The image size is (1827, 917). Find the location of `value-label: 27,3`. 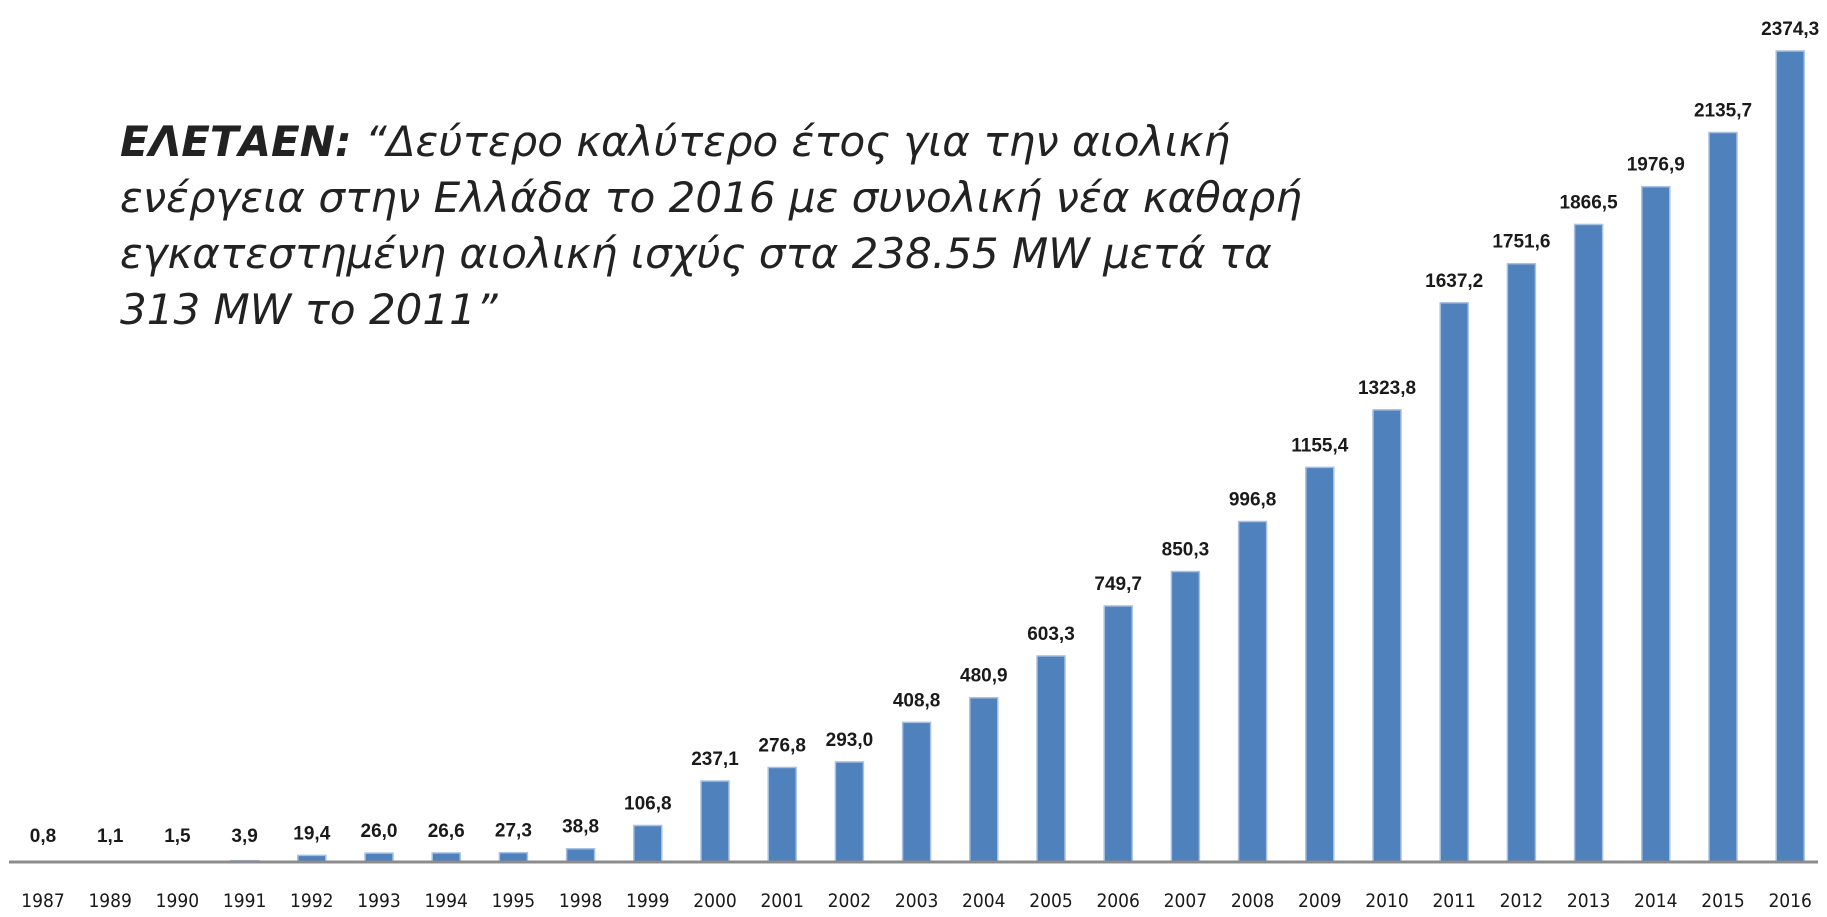

value-label: 27,3 is located at coordinates (513, 831).